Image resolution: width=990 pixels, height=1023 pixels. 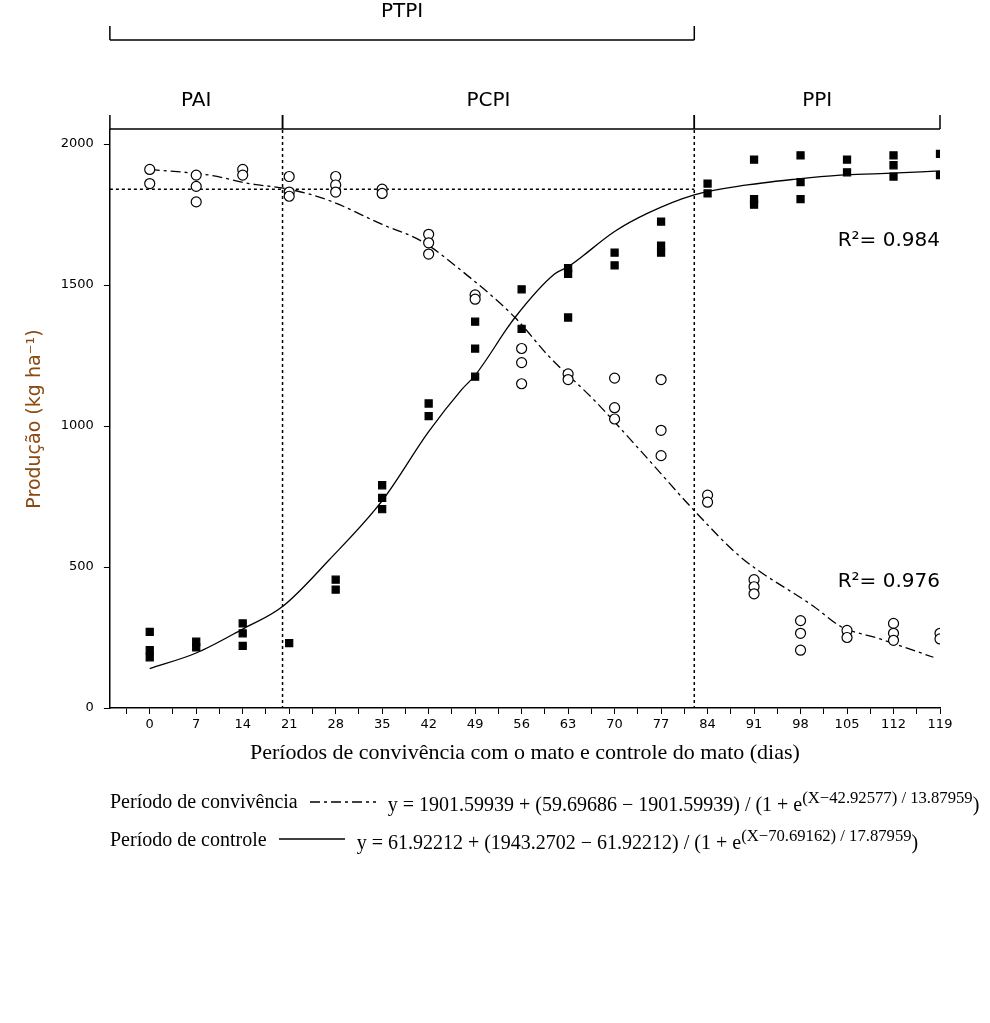 I want to click on annotation: R²= 0.976, so click(x=888, y=580).